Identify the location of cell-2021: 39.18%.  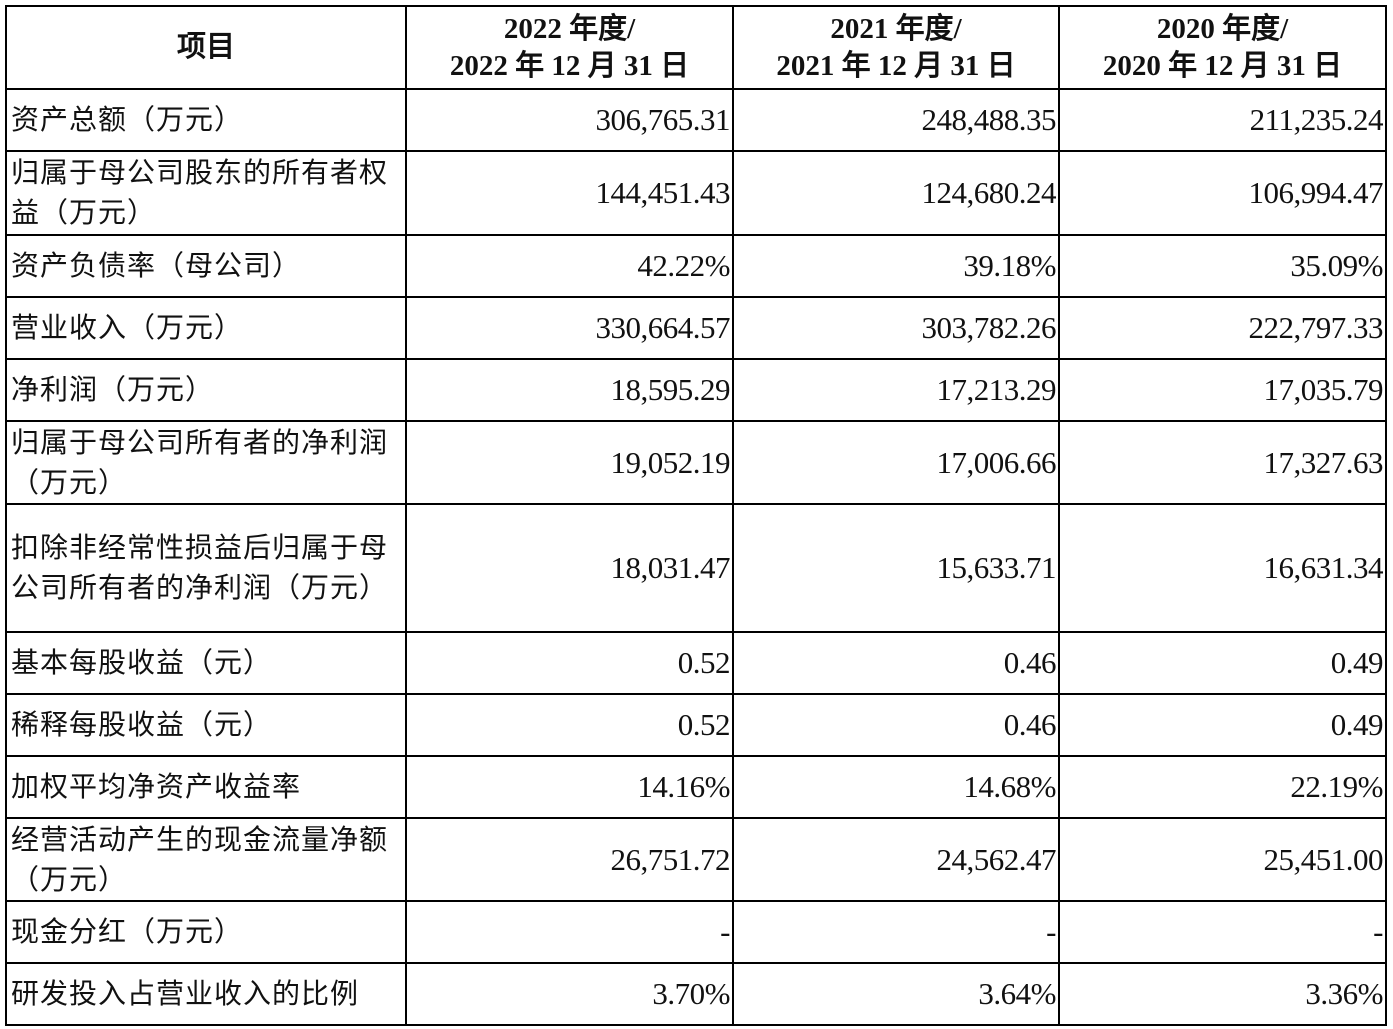
(896, 266).